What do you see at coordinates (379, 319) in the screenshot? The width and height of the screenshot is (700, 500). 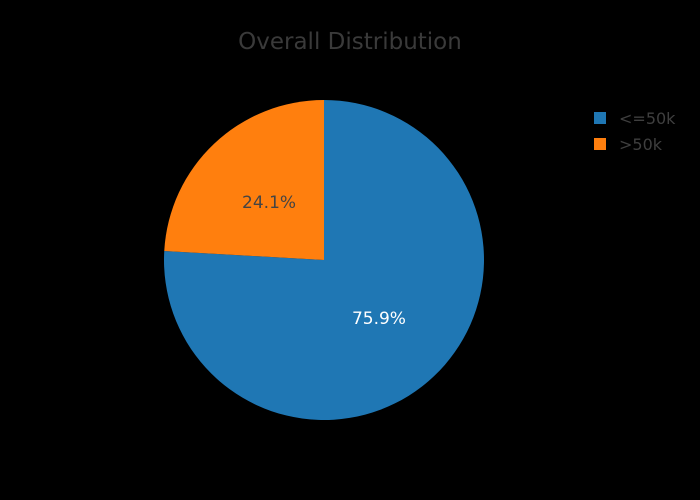 I see `slice-percent-label: 75.9%` at bounding box center [379, 319].